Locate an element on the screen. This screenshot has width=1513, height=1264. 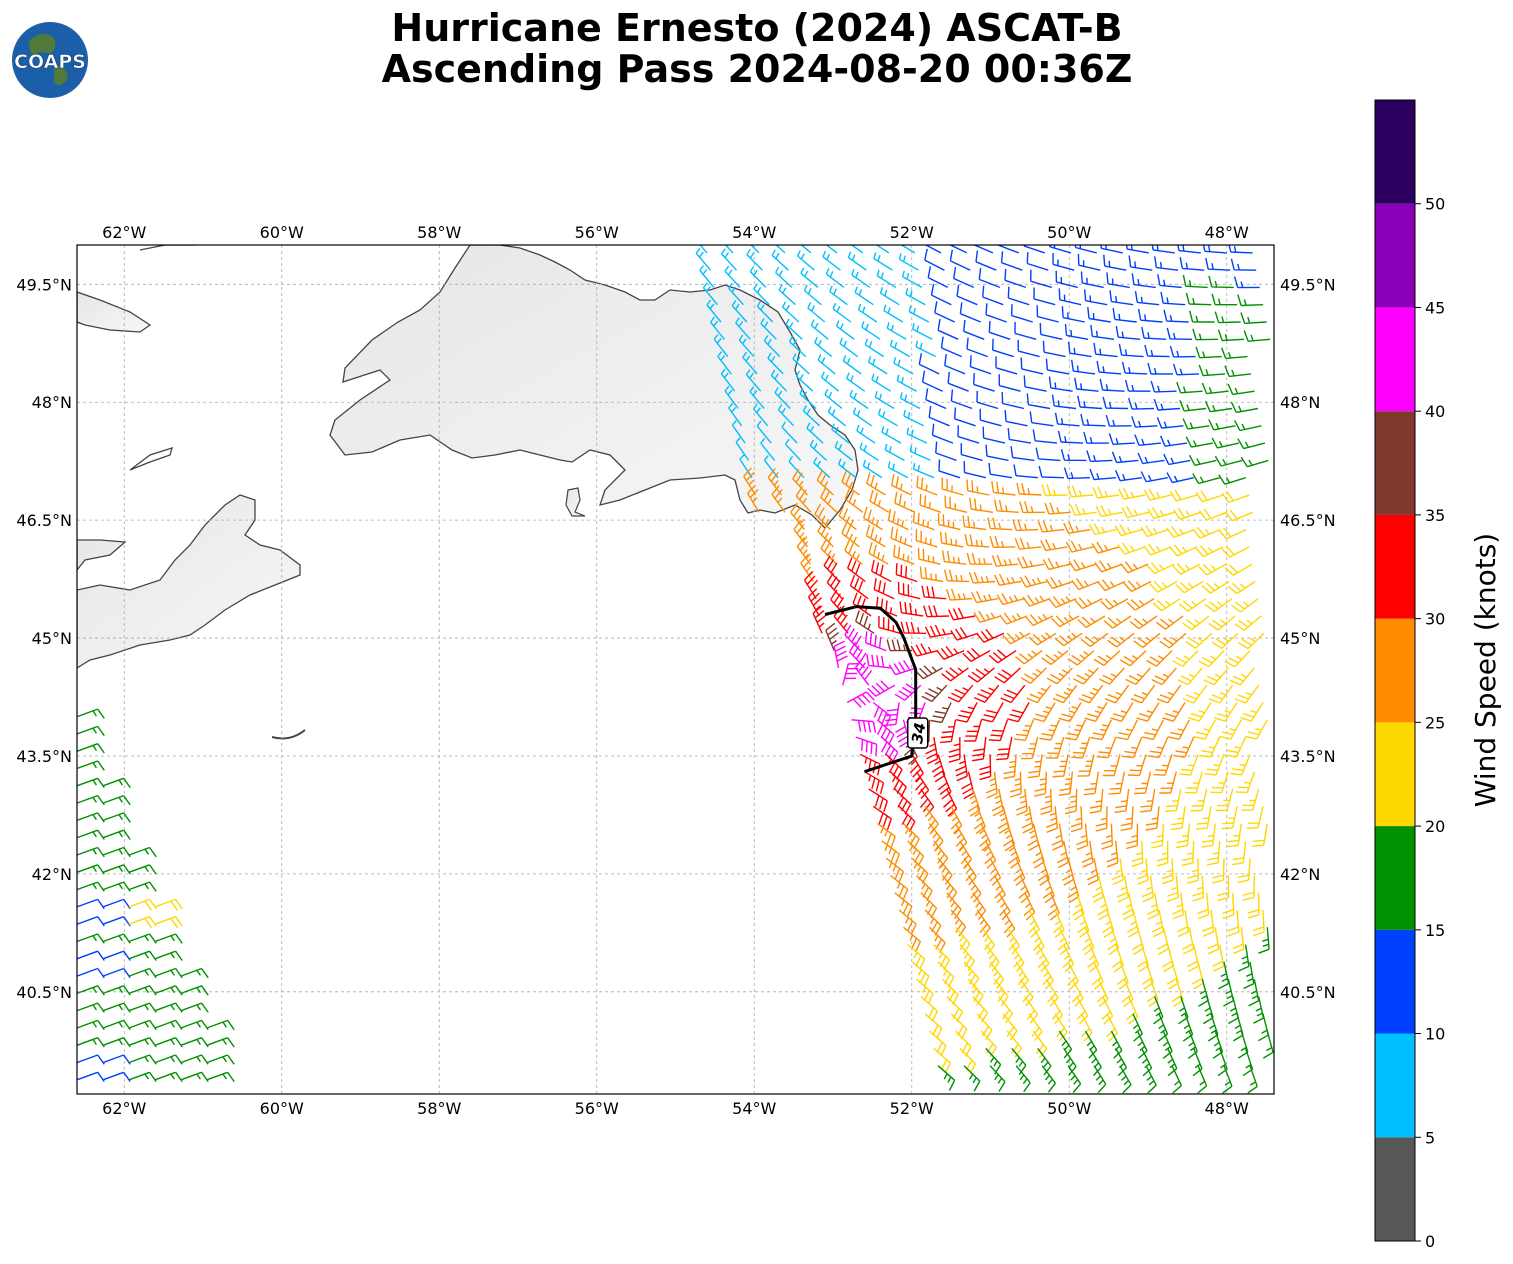
colorbar-tick-label: 20 is located at coordinates (1435, 826).